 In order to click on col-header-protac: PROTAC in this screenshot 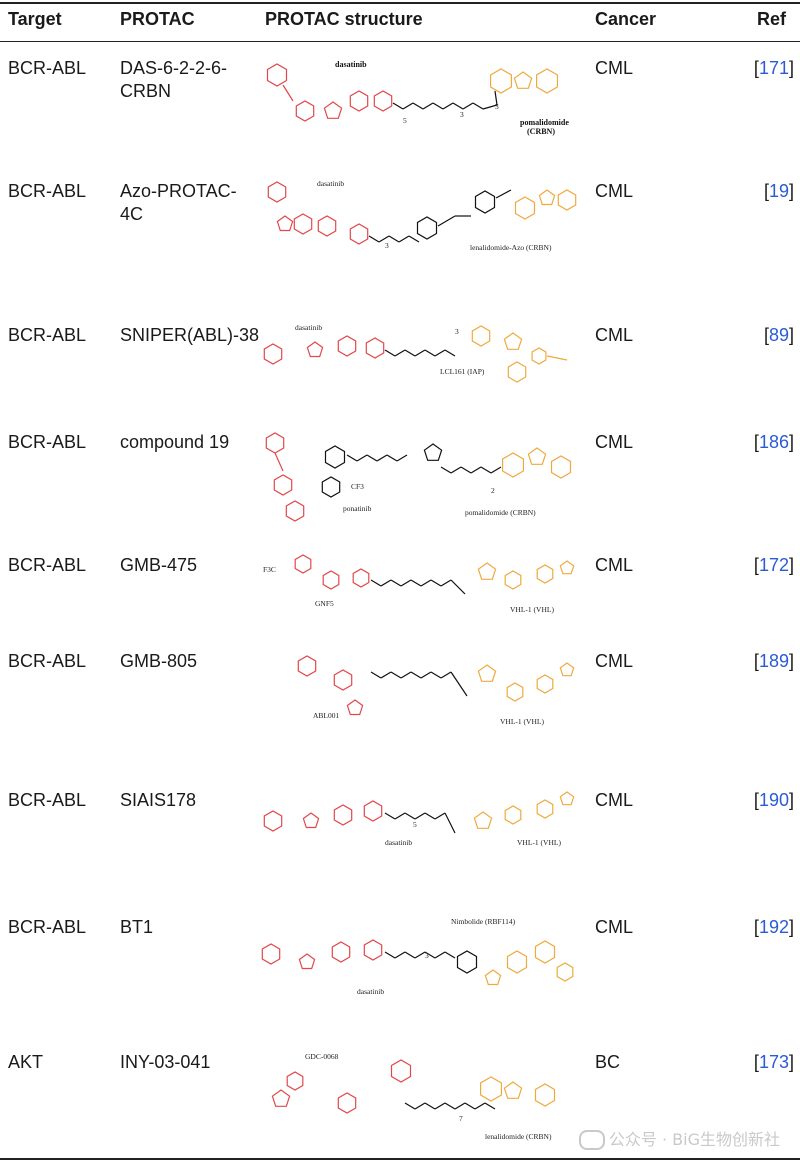, I will do `click(157, 19)`.